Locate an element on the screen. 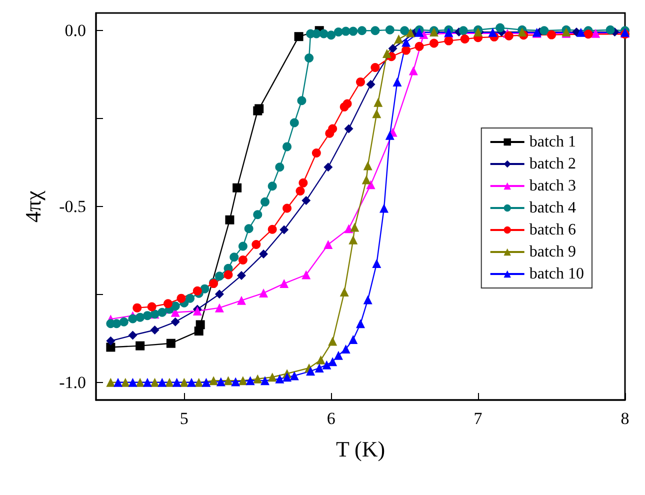  legend-label: batch 6 is located at coordinates (552, 230).